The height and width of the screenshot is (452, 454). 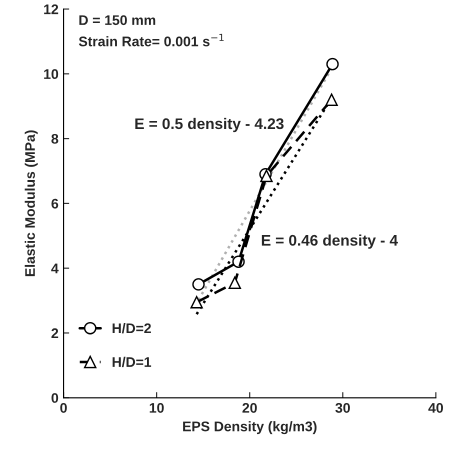 What do you see at coordinates (51, 74) in the screenshot?
I see `y-tick-label: 10` at bounding box center [51, 74].